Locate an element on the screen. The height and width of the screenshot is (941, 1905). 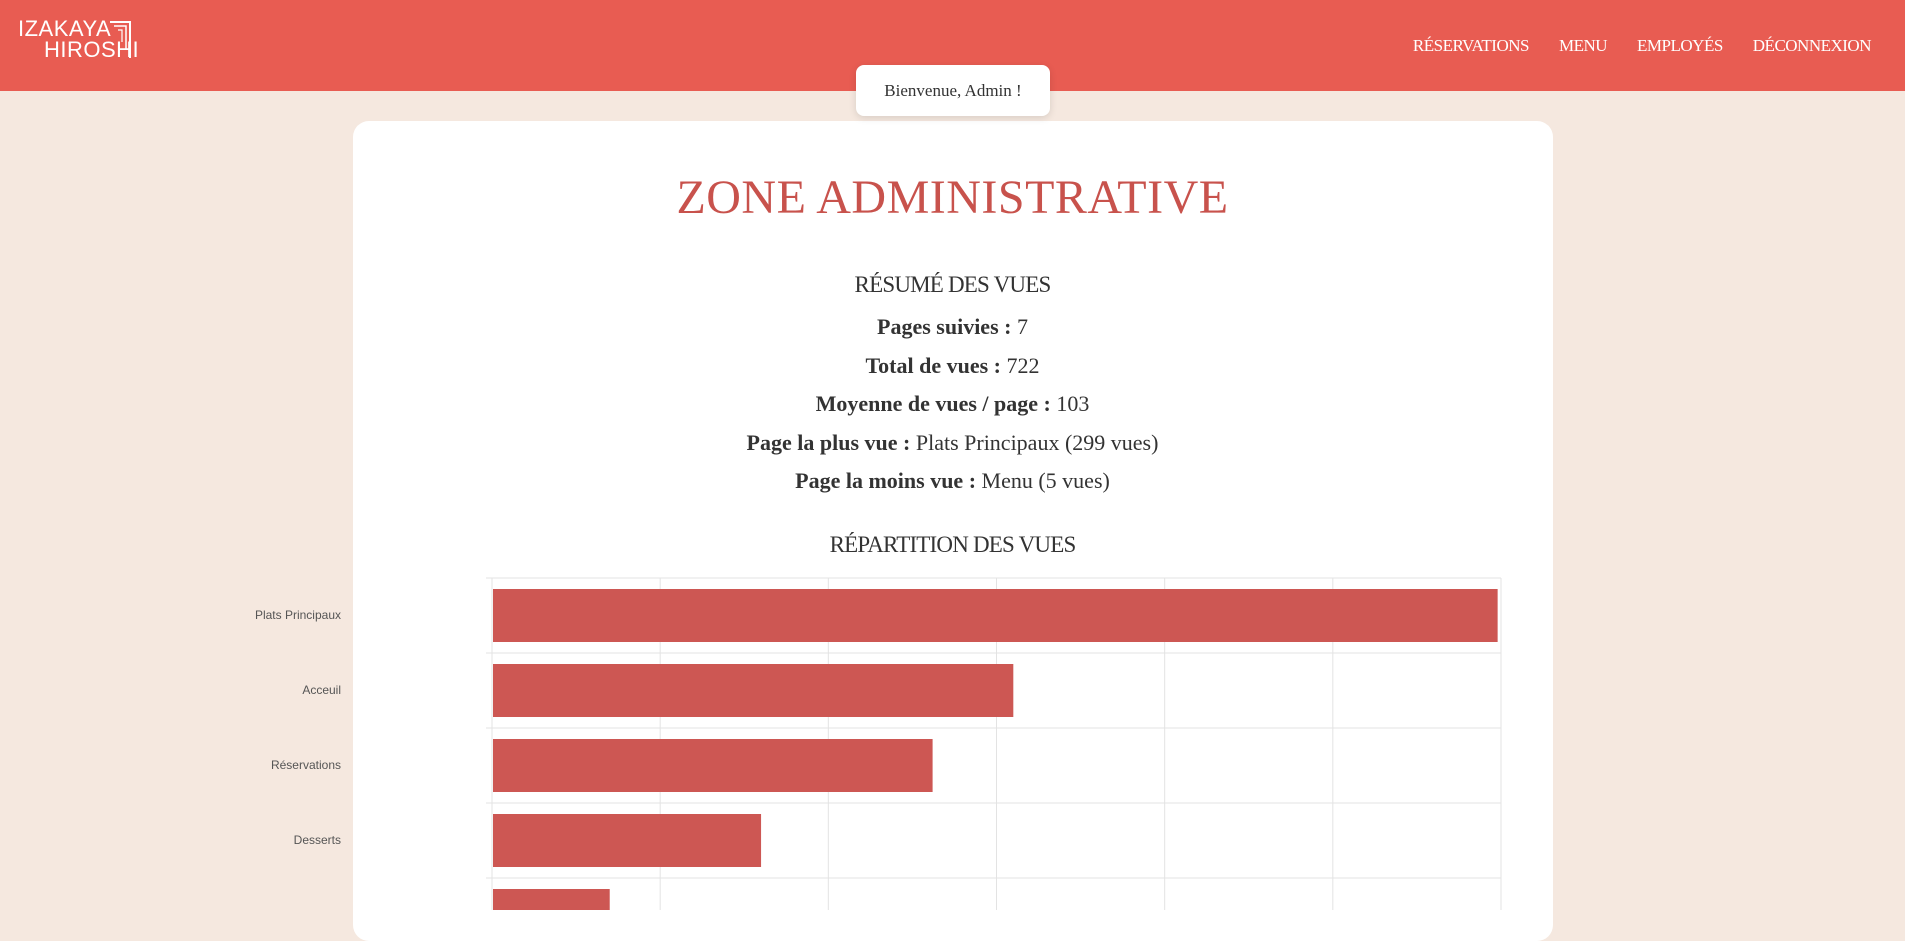
main-nav: RÉSERVATIONS MENU EMPLOYÉS DÉCONNEXION is located at coordinates (1642, 45).